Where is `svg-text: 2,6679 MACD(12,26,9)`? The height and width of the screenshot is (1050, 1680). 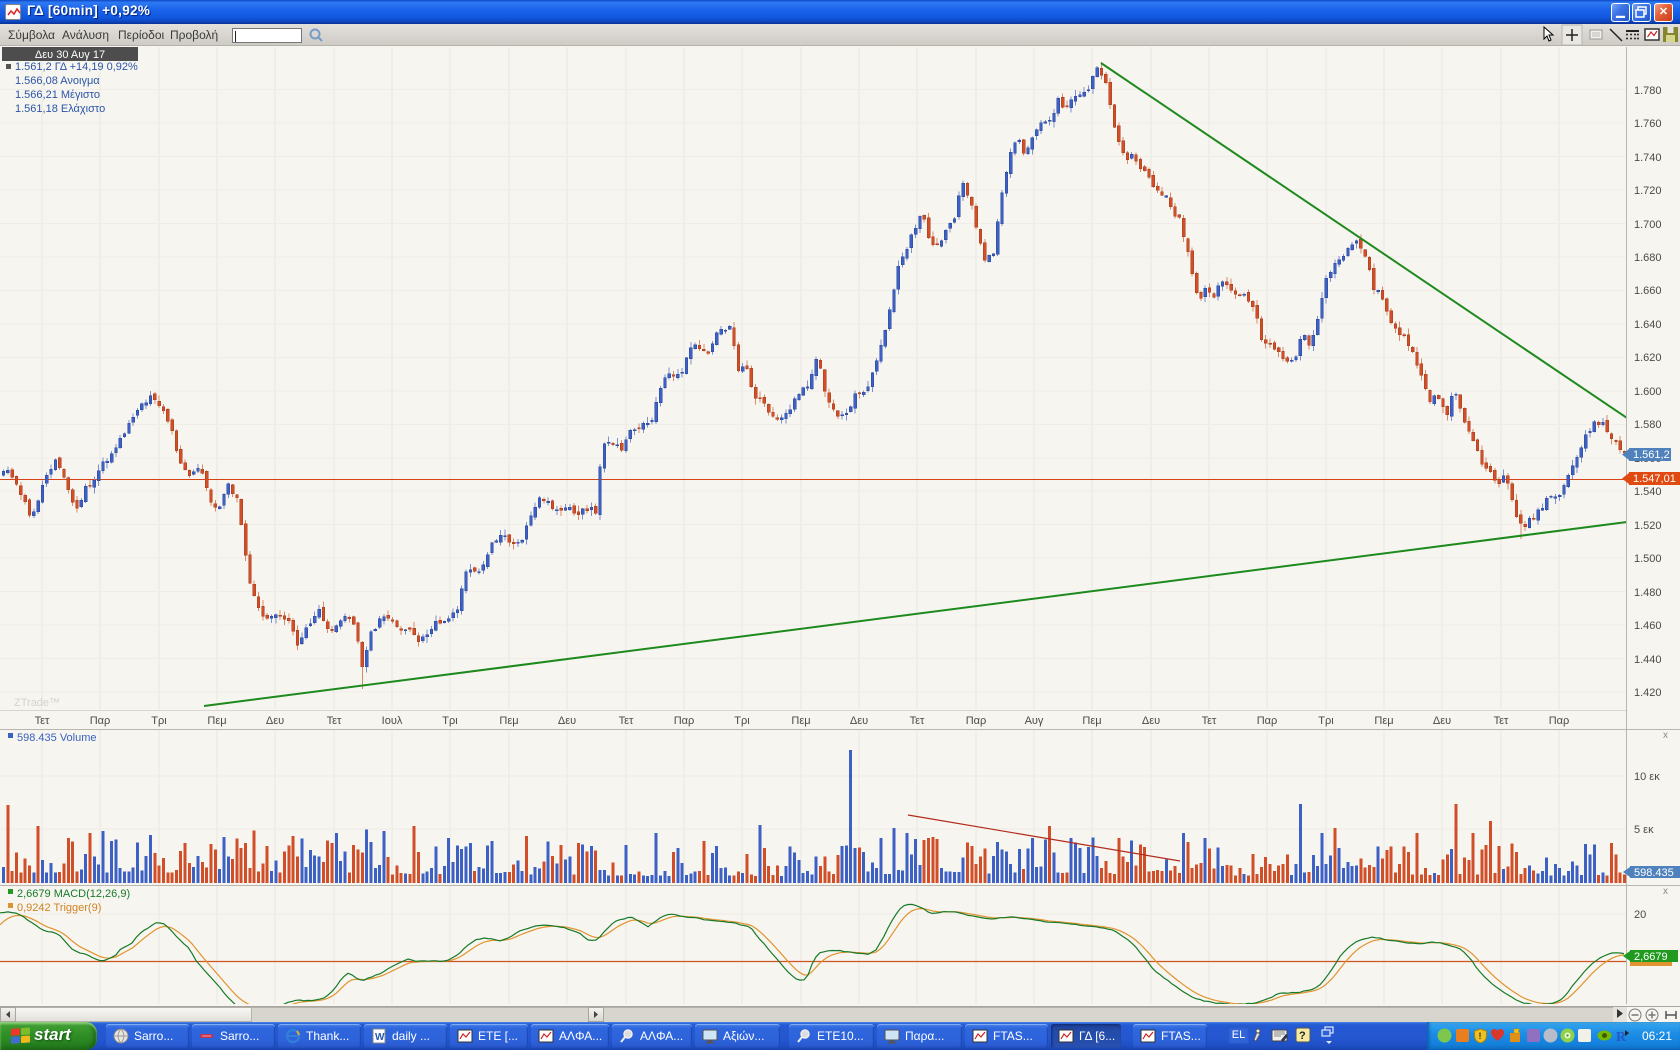 svg-text: 2,6679 MACD(12,26,9) is located at coordinates (73, 894).